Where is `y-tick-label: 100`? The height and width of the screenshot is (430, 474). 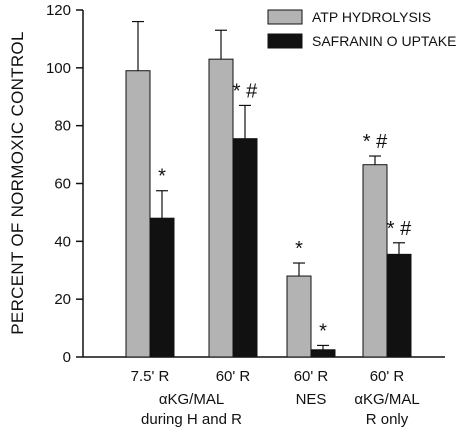 y-tick-label: 100 is located at coordinates (58, 68).